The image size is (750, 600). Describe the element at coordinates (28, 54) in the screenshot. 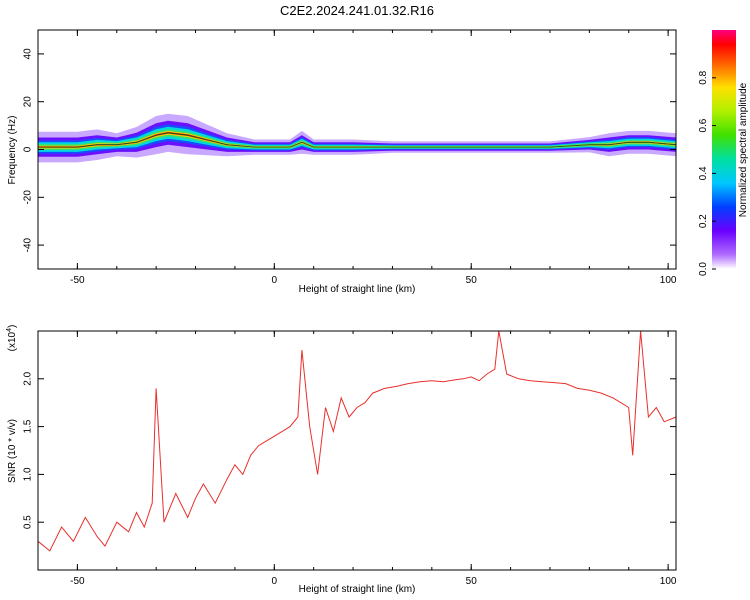

I see `spectrogram-y-tick-label: 40` at that location.